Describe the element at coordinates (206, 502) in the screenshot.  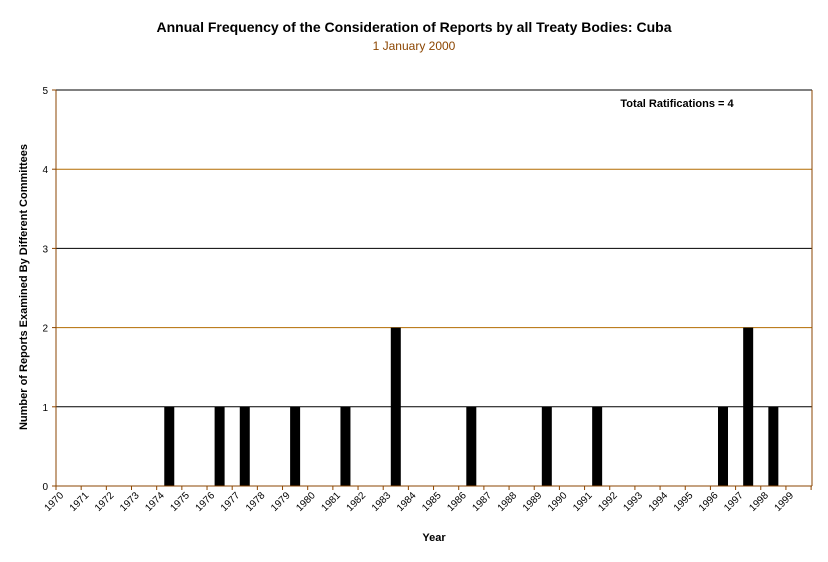
I see `x-tick-label: 1976` at that location.